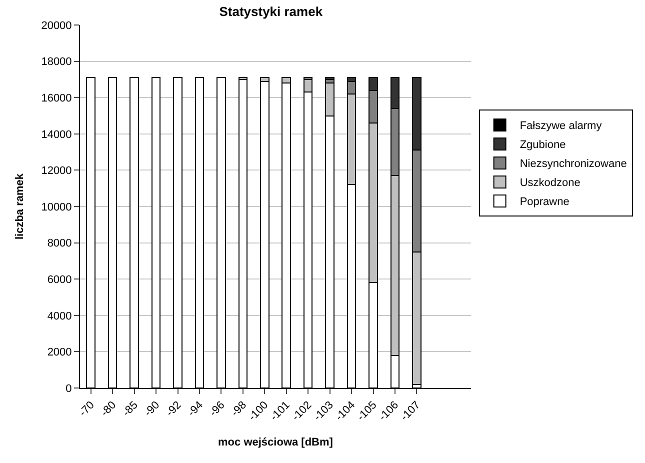  I want to click on x-tick-label: -70, so click(87, 409).